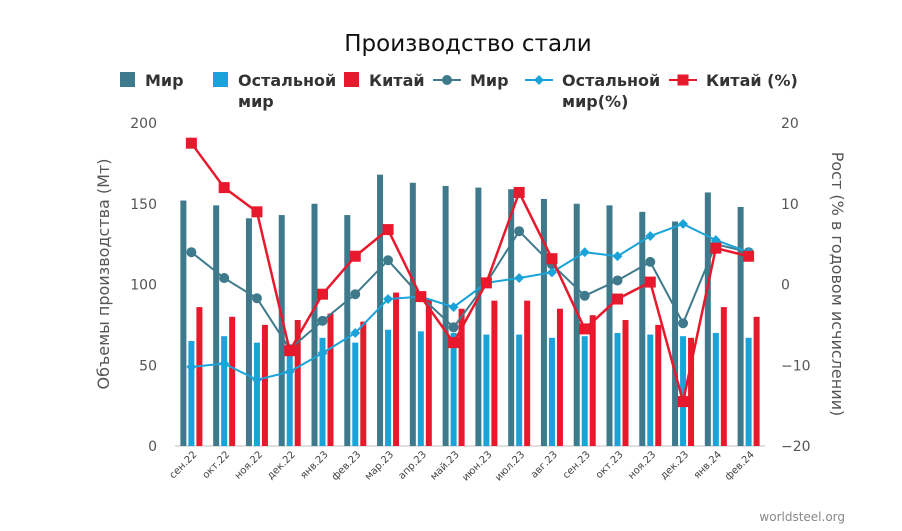 This screenshot has width=902, height=531. What do you see at coordinates (217, 465) in the screenshot?
I see `x-tick-label: окт.22` at bounding box center [217, 465].